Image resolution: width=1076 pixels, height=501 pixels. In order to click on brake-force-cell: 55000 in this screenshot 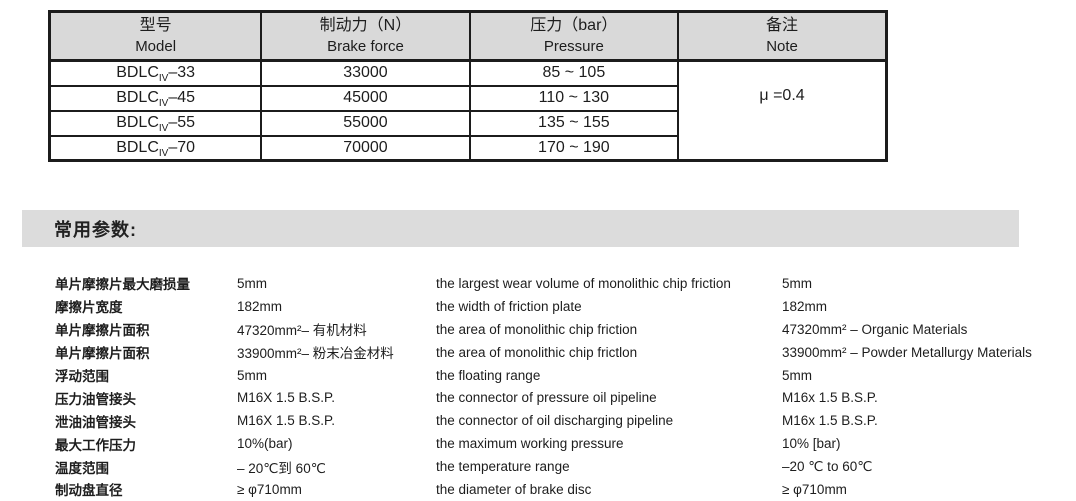, I will do `click(365, 123)`.